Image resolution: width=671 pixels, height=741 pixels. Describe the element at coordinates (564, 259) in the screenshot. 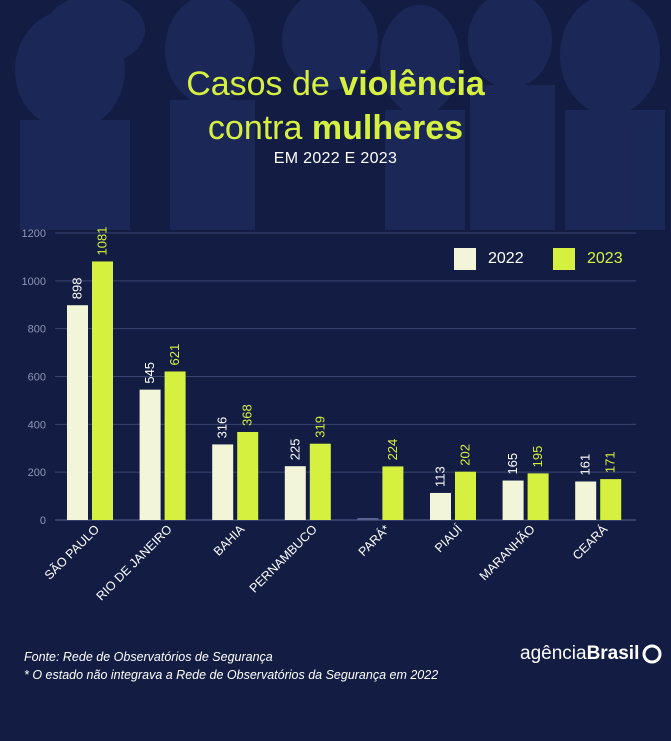

I see `legend-swatch-2023` at that location.